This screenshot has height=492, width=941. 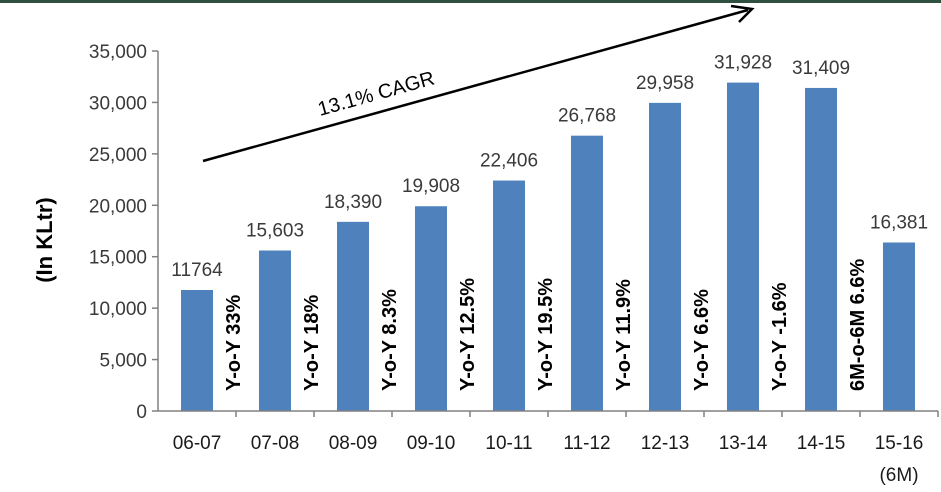 What do you see at coordinates (353, 202) in the screenshot?
I see `data-label: 18,390` at bounding box center [353, 202].